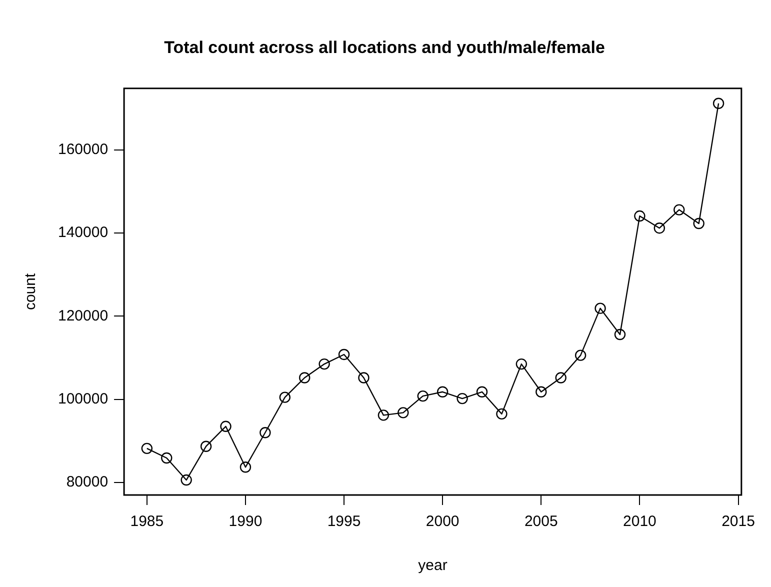 The height and width of the screenshot is (587, 771). I want to click on x-tick-label: 2000, so click(443, 521).